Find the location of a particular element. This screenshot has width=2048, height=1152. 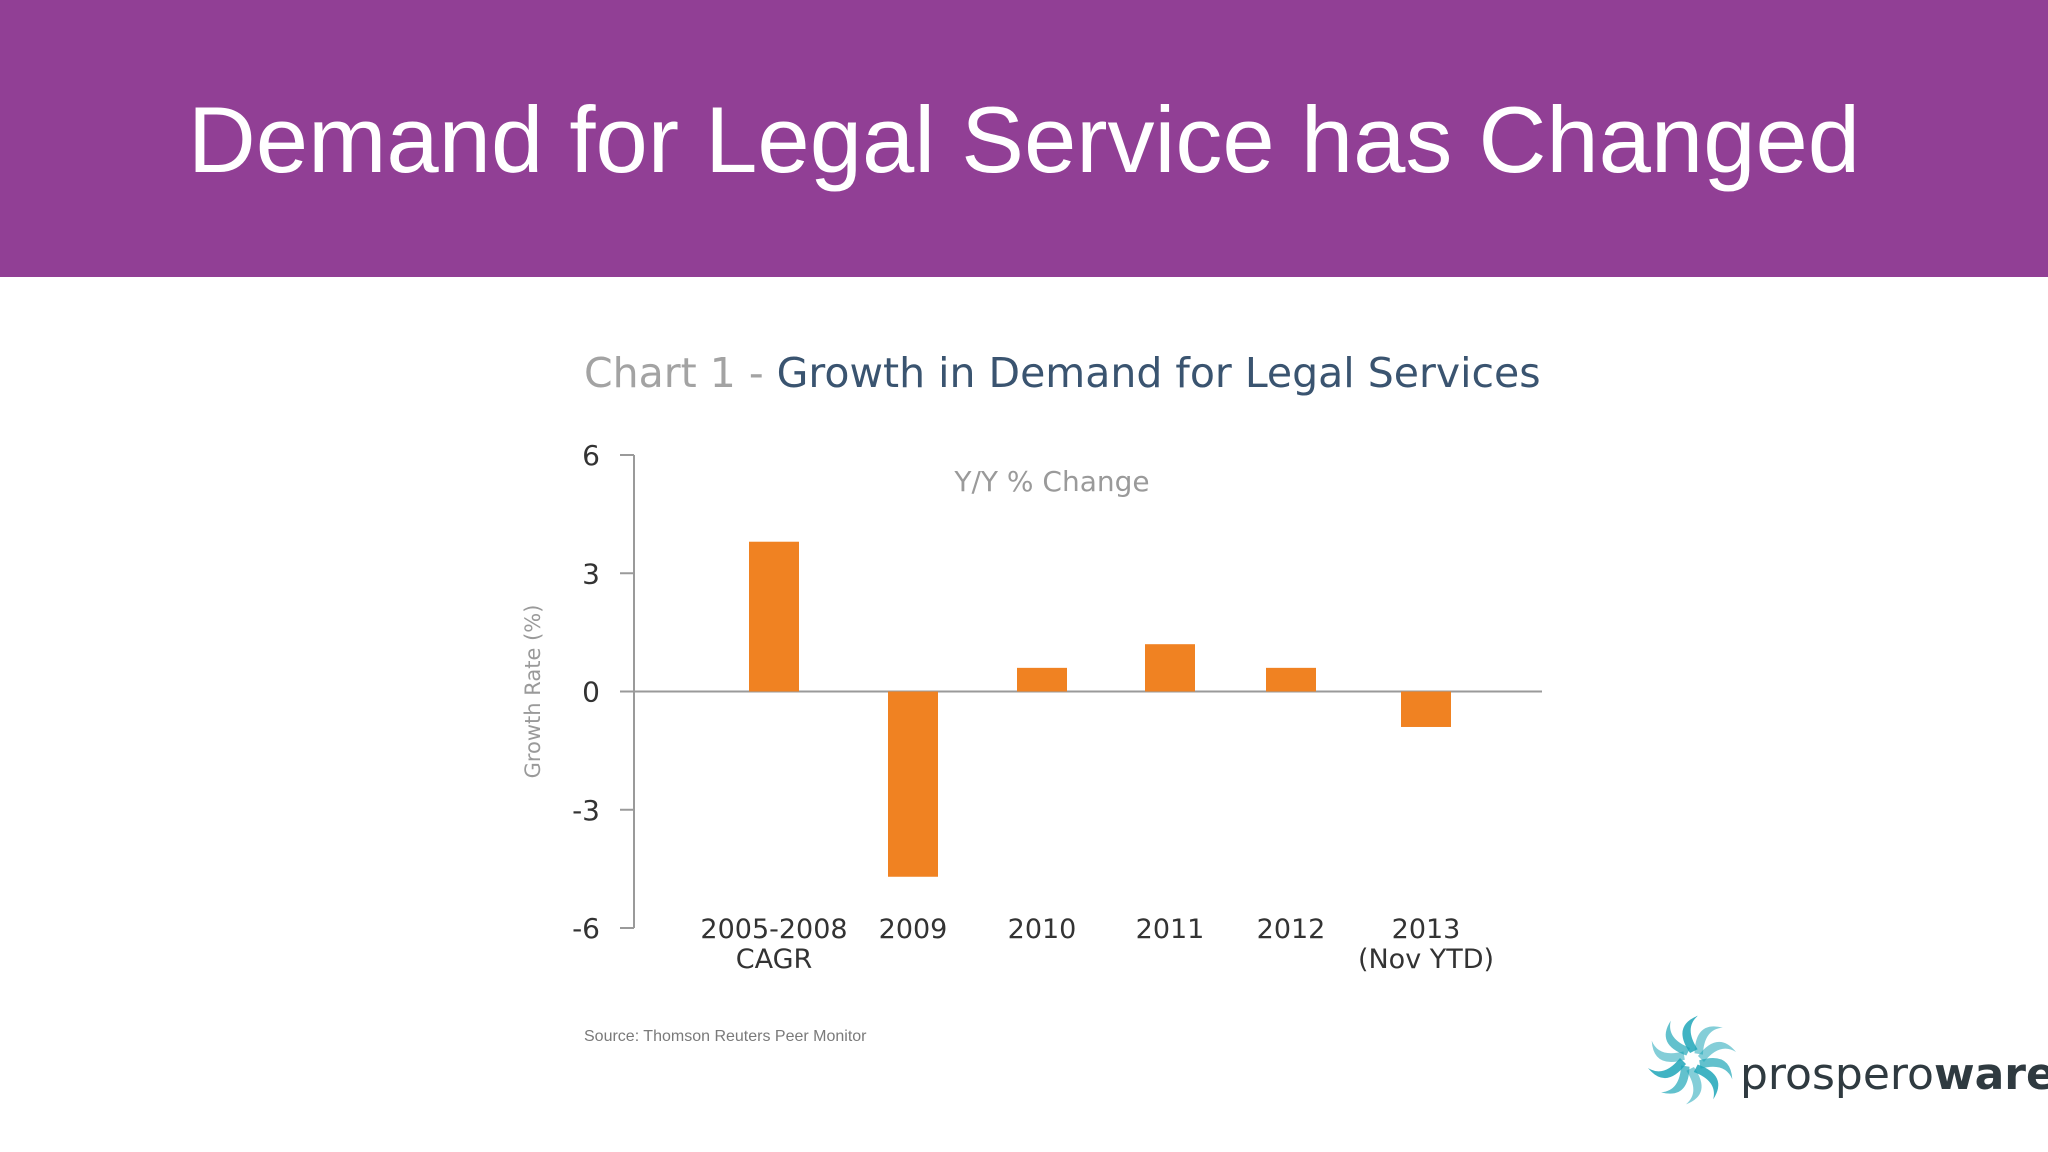

slide-title: Demand for Legal Service has Changed is located at coordinates (1024, 139).